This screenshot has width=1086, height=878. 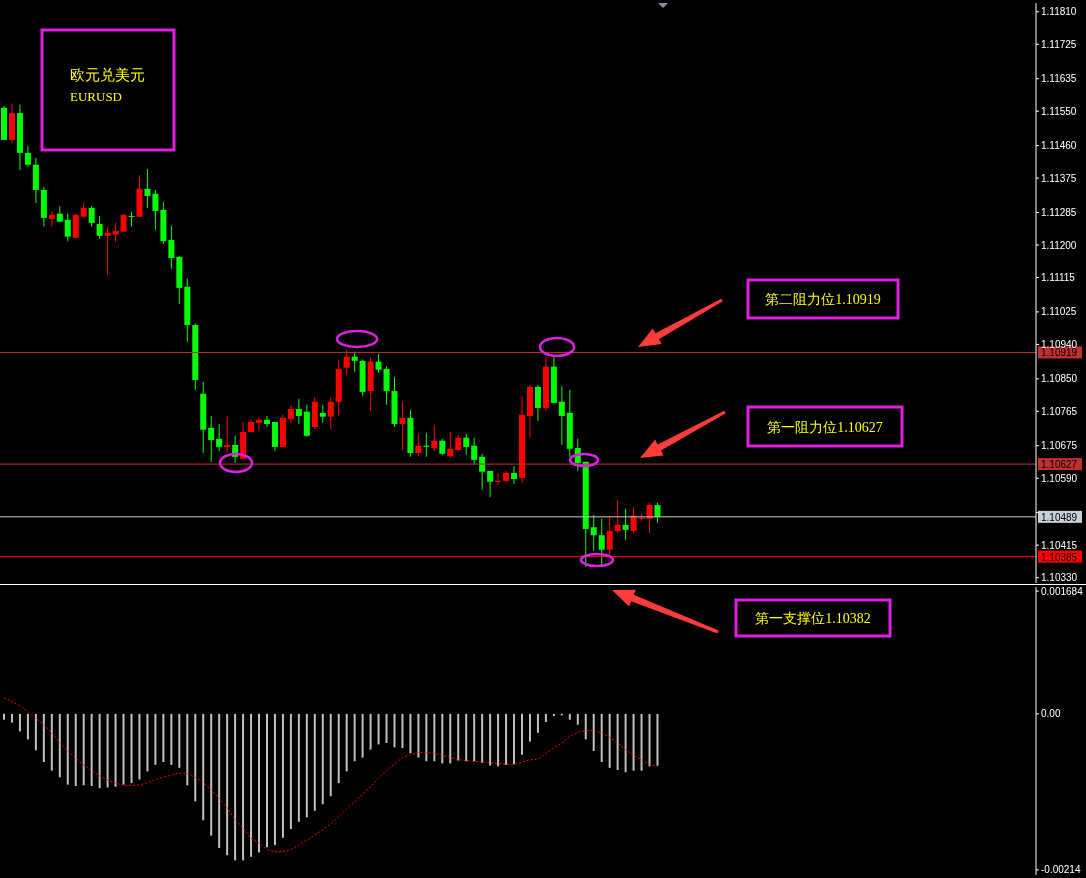 What do you see at coordinates (1059, 12) in the screenshot?
I see `y-tick-label: 1.11810` at bounding box center [1059, 12].